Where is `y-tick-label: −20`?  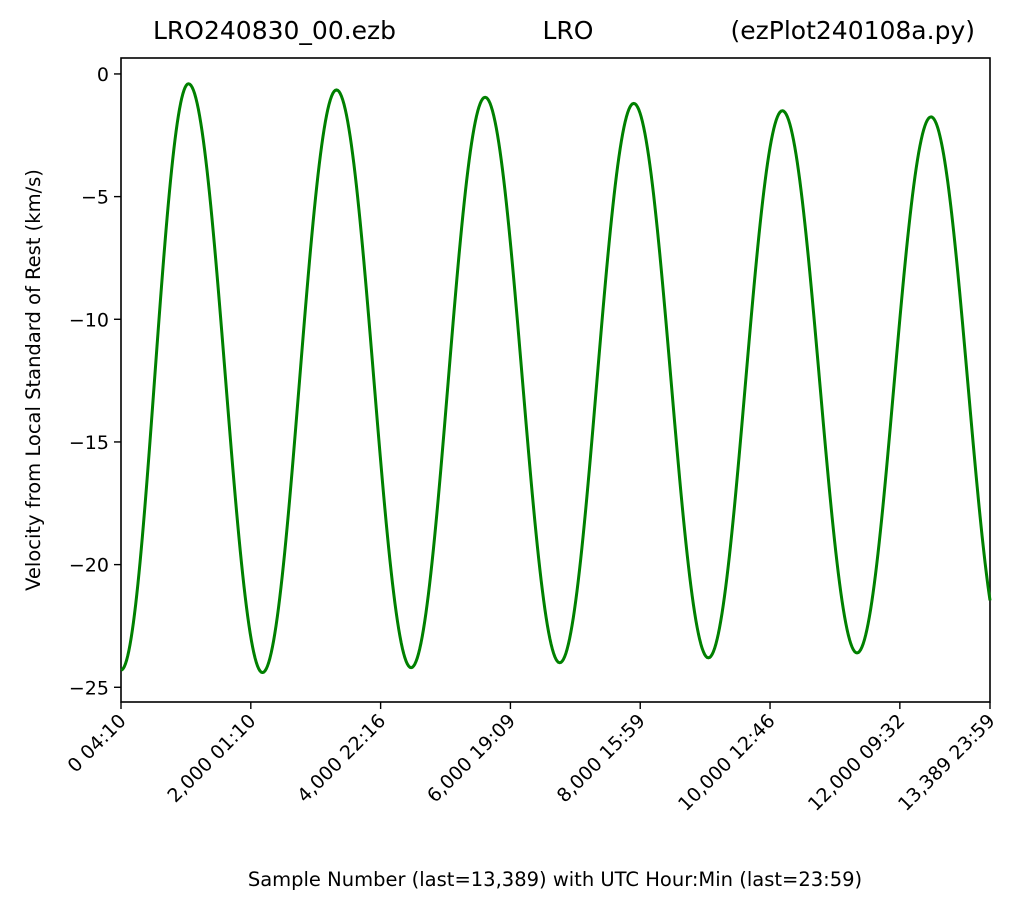 y-tick-label: −20 is located at coordinates (89, 566).